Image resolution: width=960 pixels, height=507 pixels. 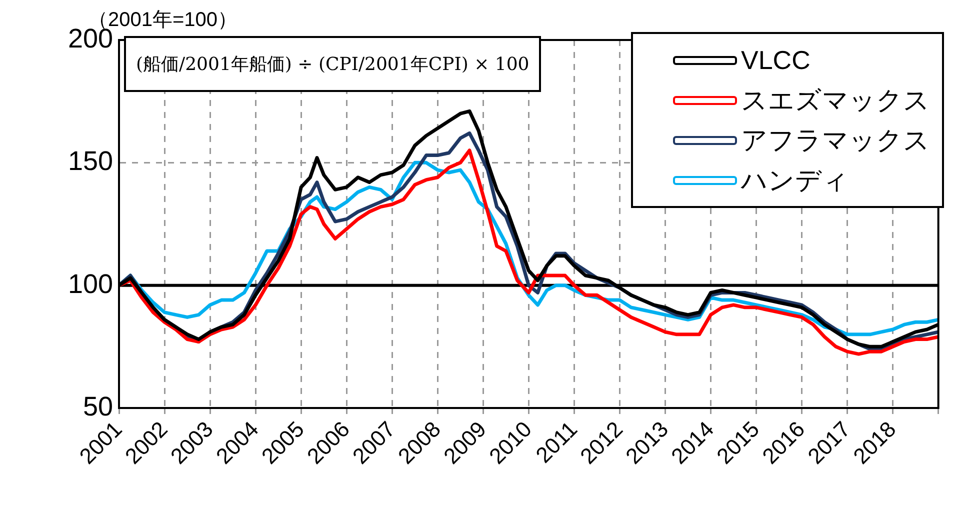 What do you see at coordinates (835, 140) in the screenshot?
I see `legend-label: アフラマックス` at bounding box center [835, 140].